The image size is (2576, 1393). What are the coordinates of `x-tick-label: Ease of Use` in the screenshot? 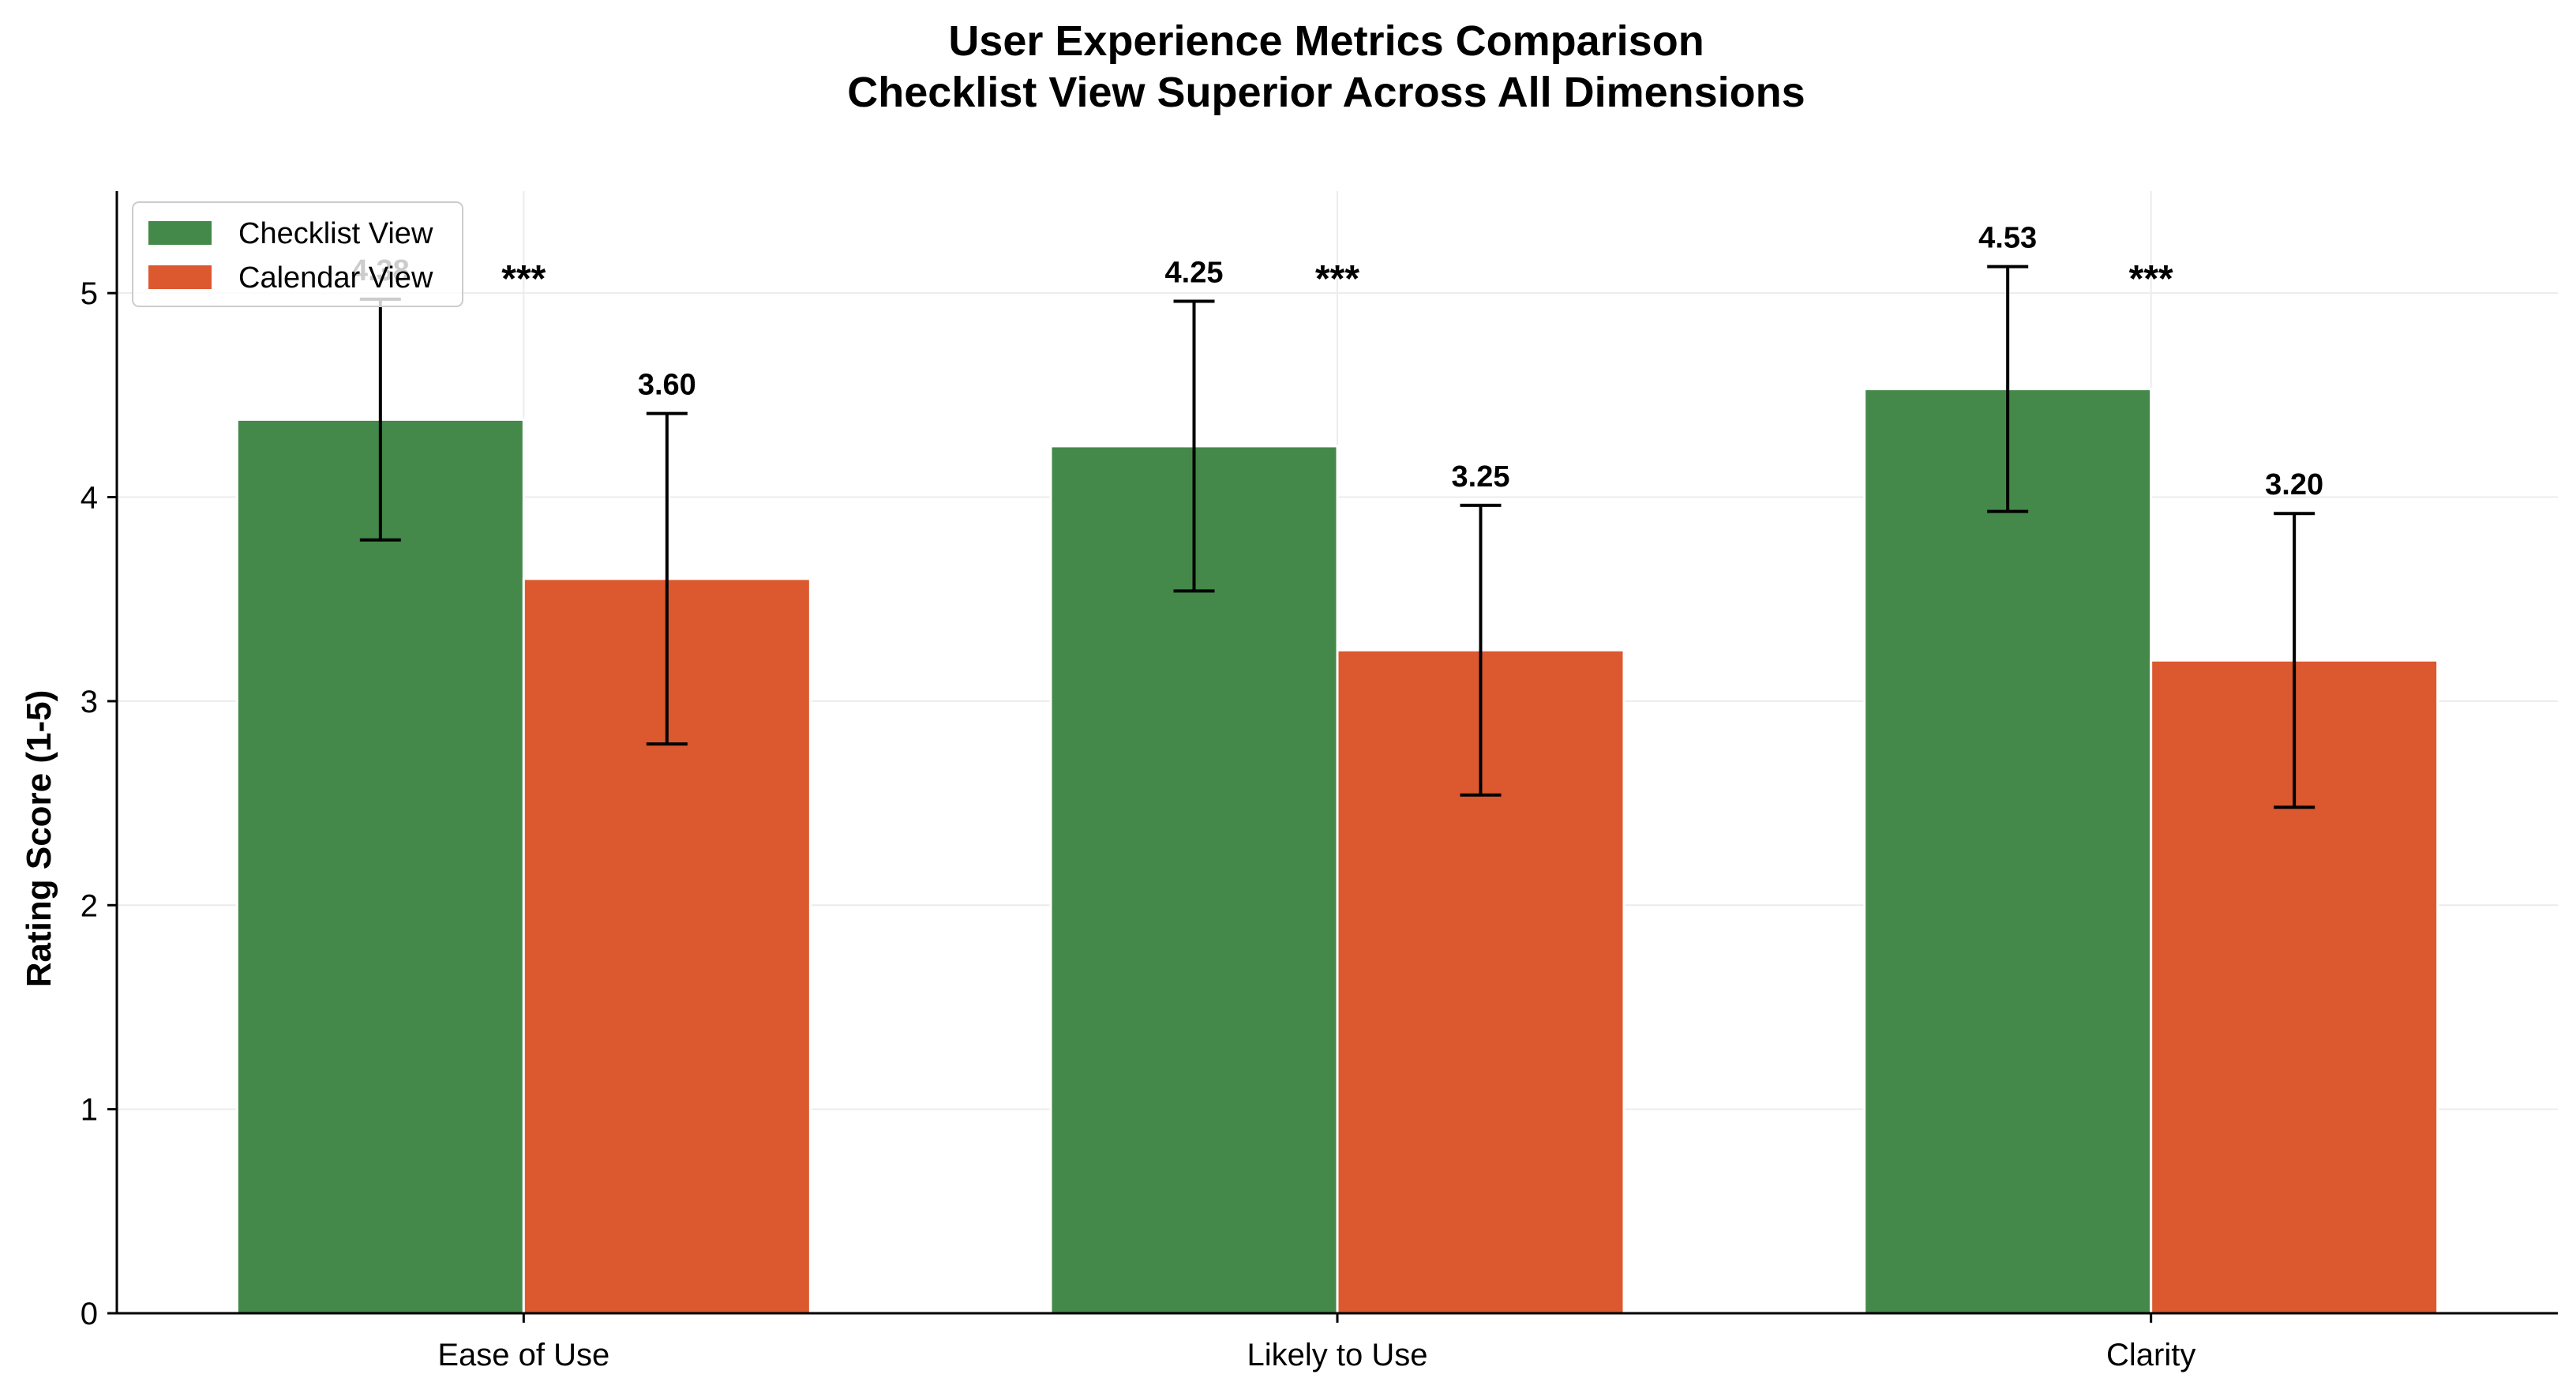 It's located at (523, 1355).